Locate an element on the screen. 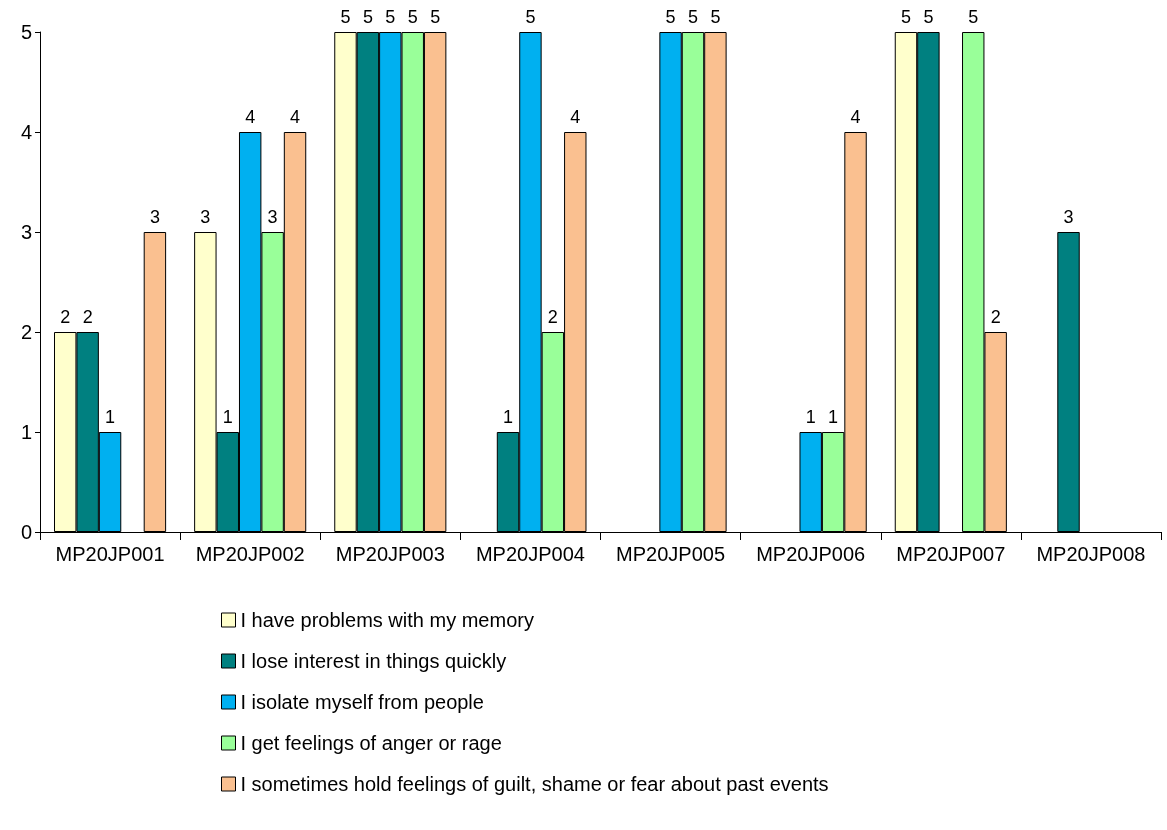  legend-label: I sometimes hold feelings of guilt, shame or fear about past events is located at coordinates (534, 784).